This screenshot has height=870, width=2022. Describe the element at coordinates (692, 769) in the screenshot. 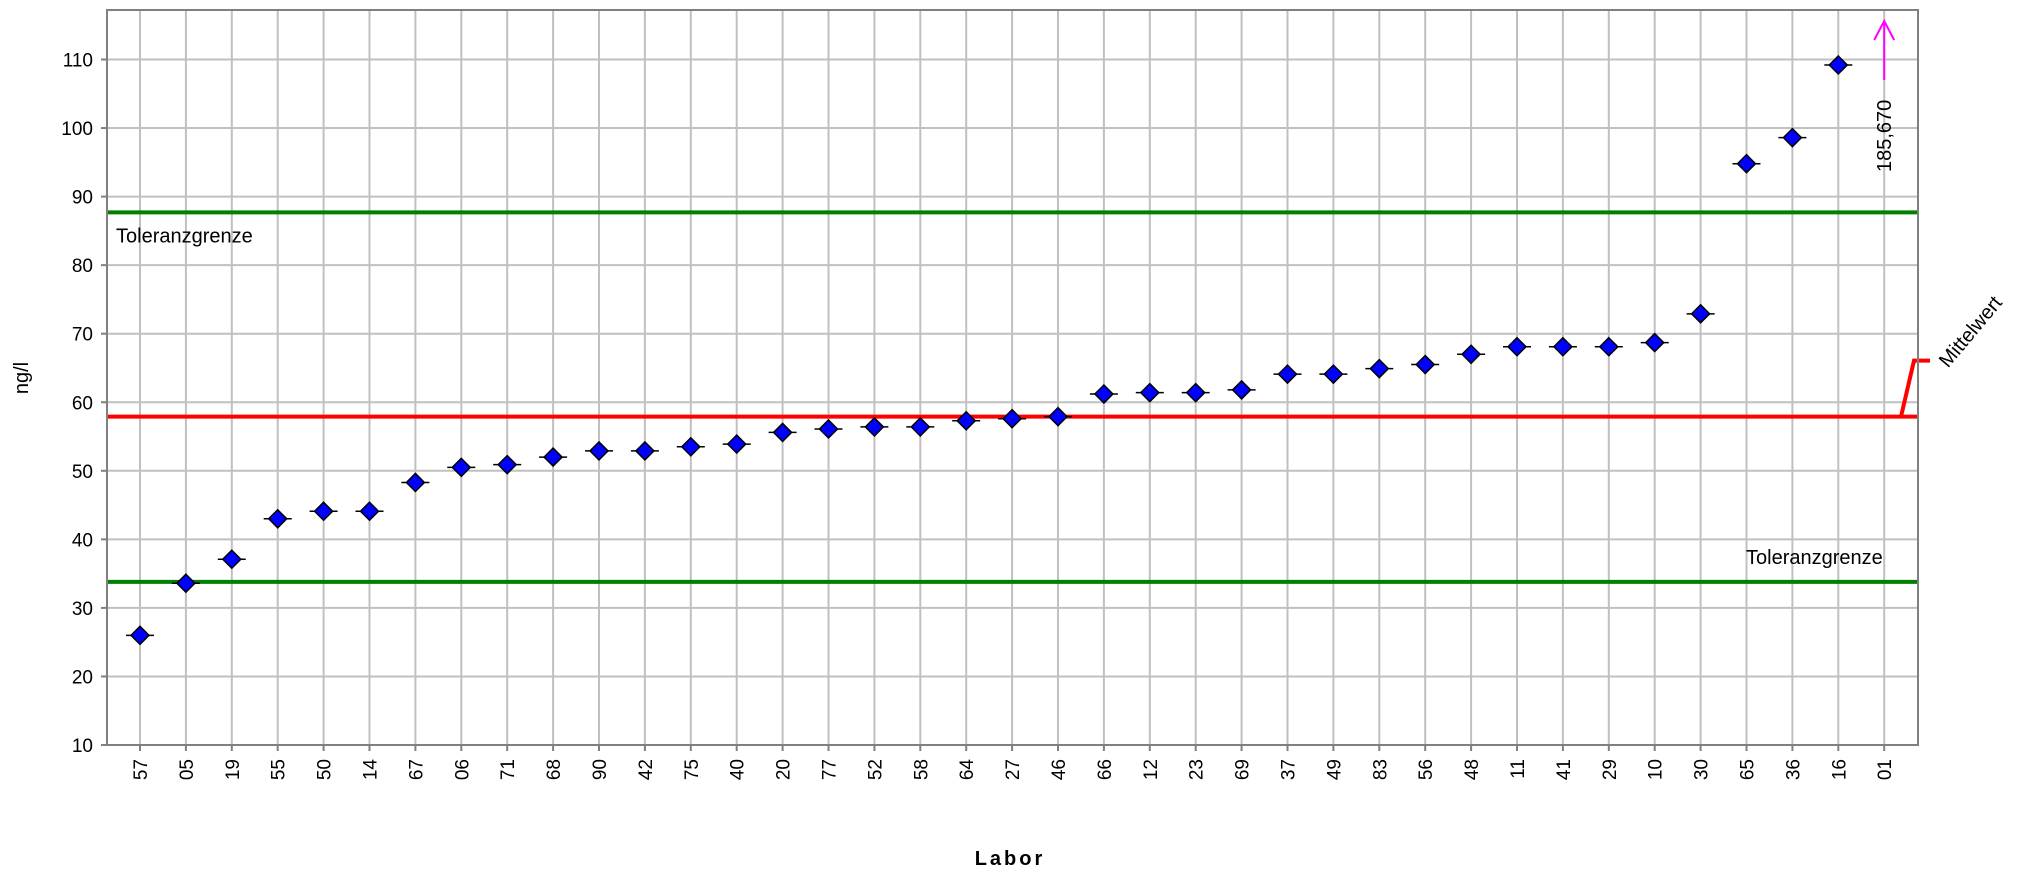

I see `x-tick-label: 75` at that location.